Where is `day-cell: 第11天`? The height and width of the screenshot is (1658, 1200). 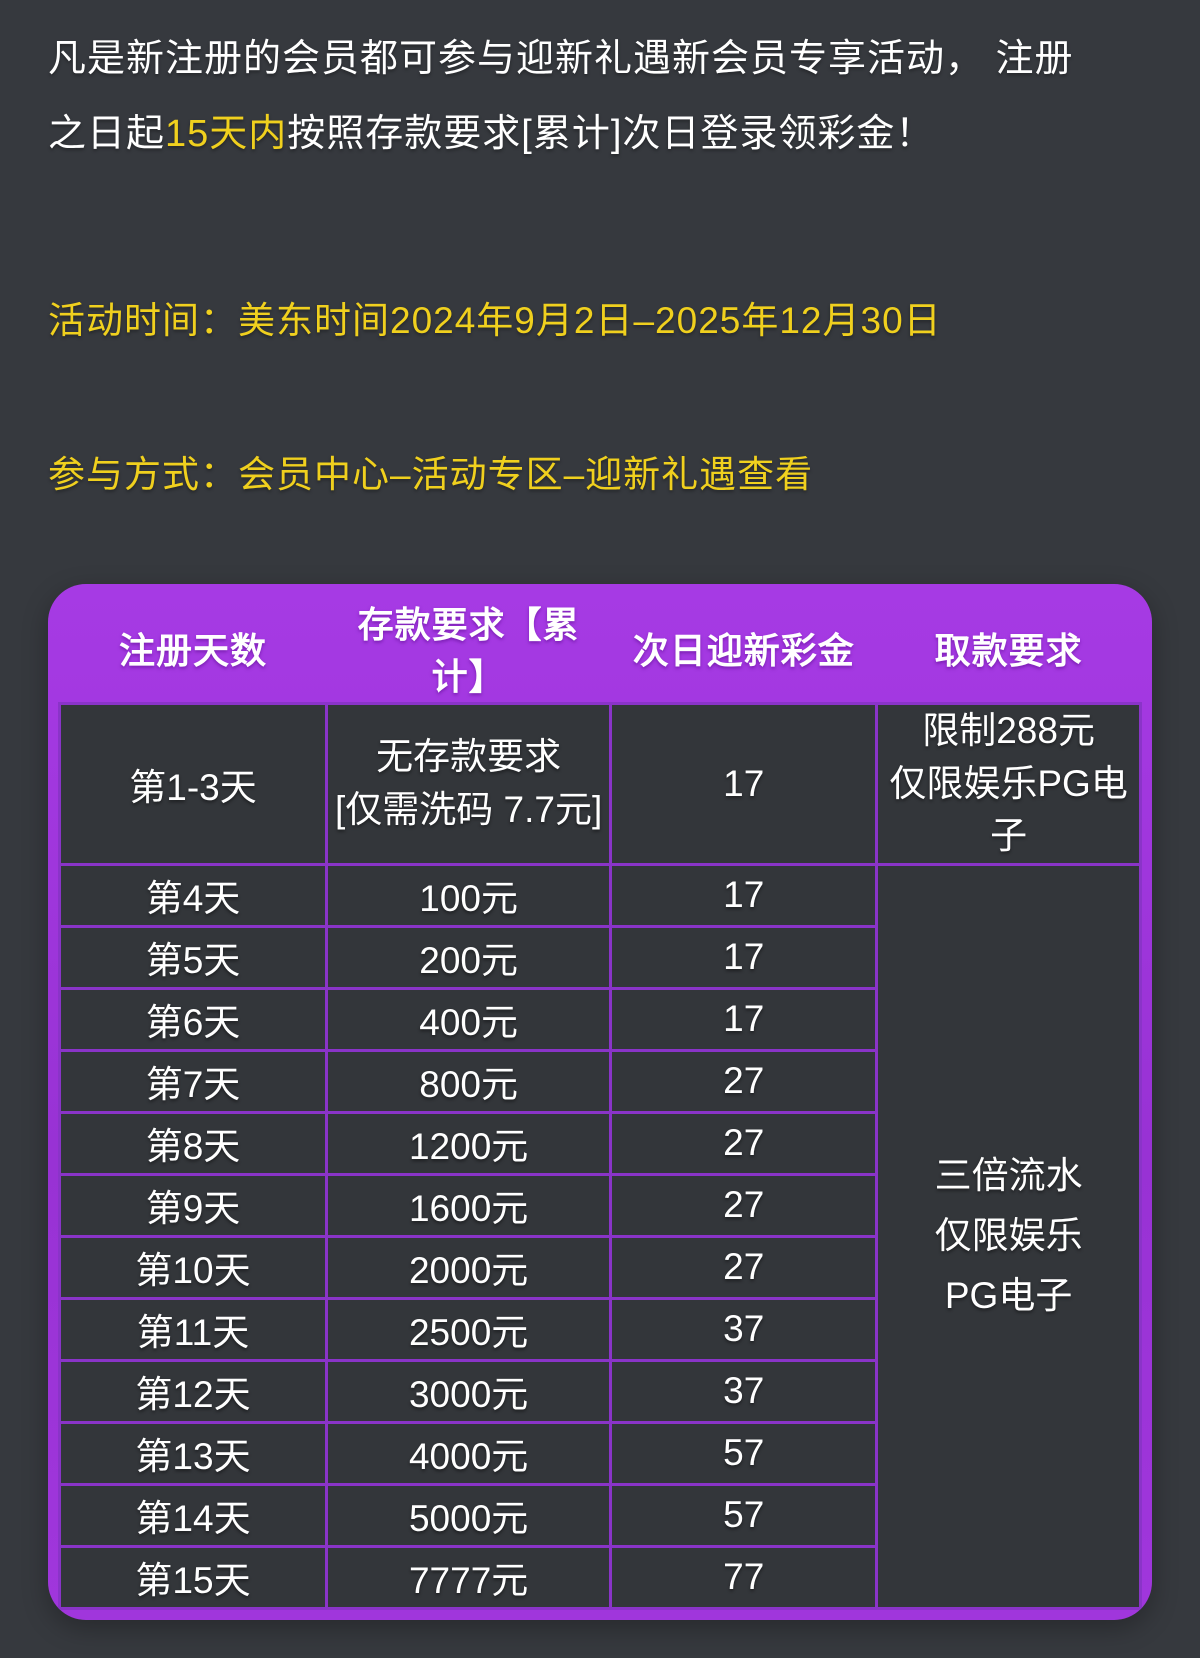
day-cell: 第11天 is located at coordinates (193, 1329).